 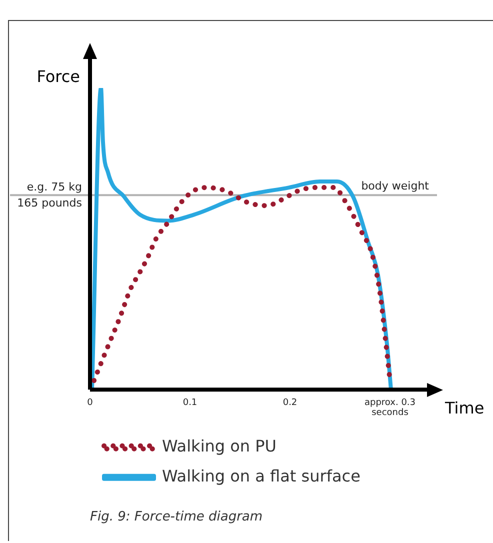 I want to click on x-axis-title: Time, so click(x=464, y=408).